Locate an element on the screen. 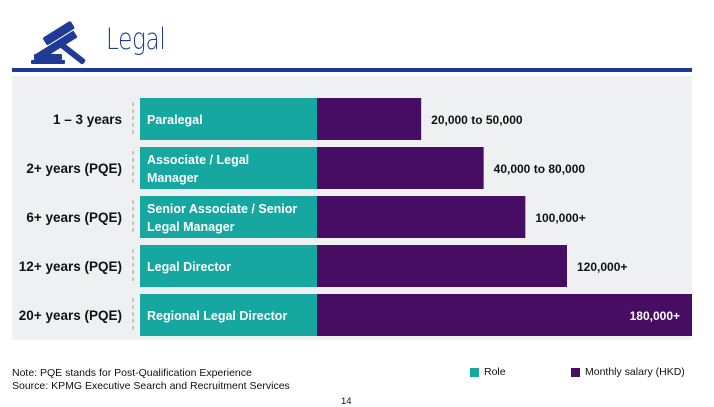 The image size is (714, 407). gavel-icon is located at coordinates (58, 43).